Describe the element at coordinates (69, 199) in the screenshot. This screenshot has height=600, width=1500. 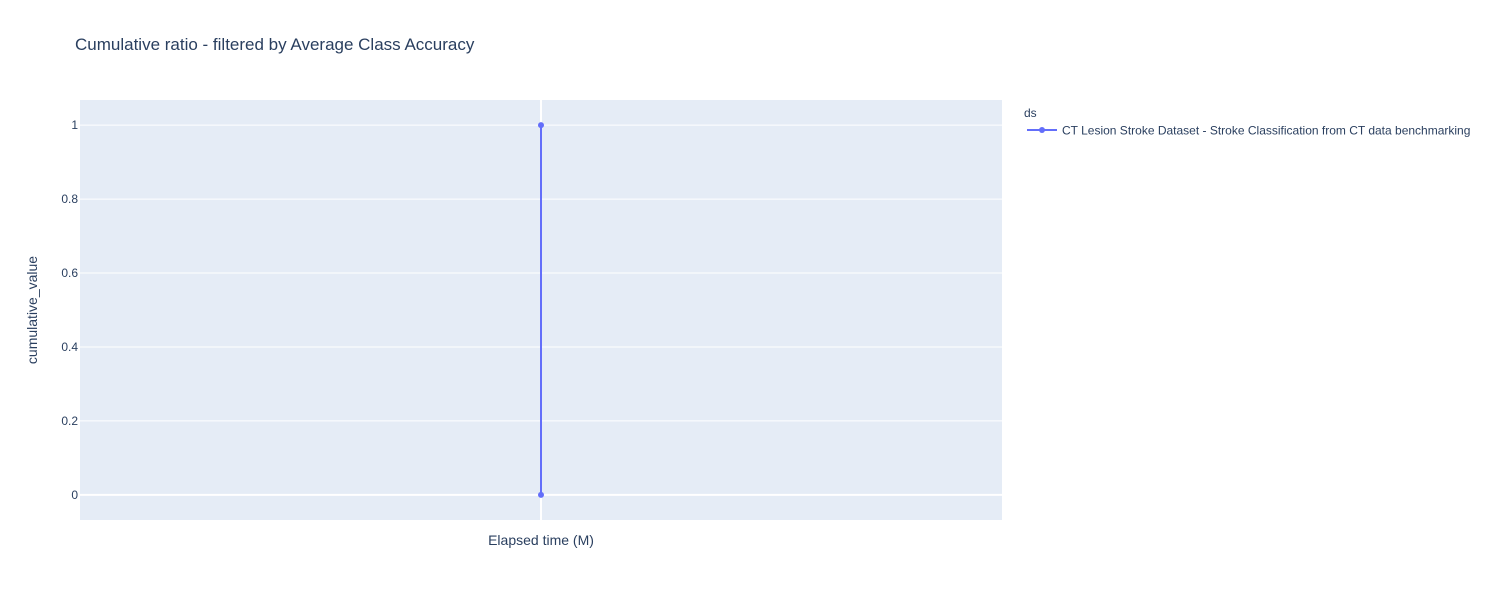
I see `y-tick-label: 0.8` at that location.